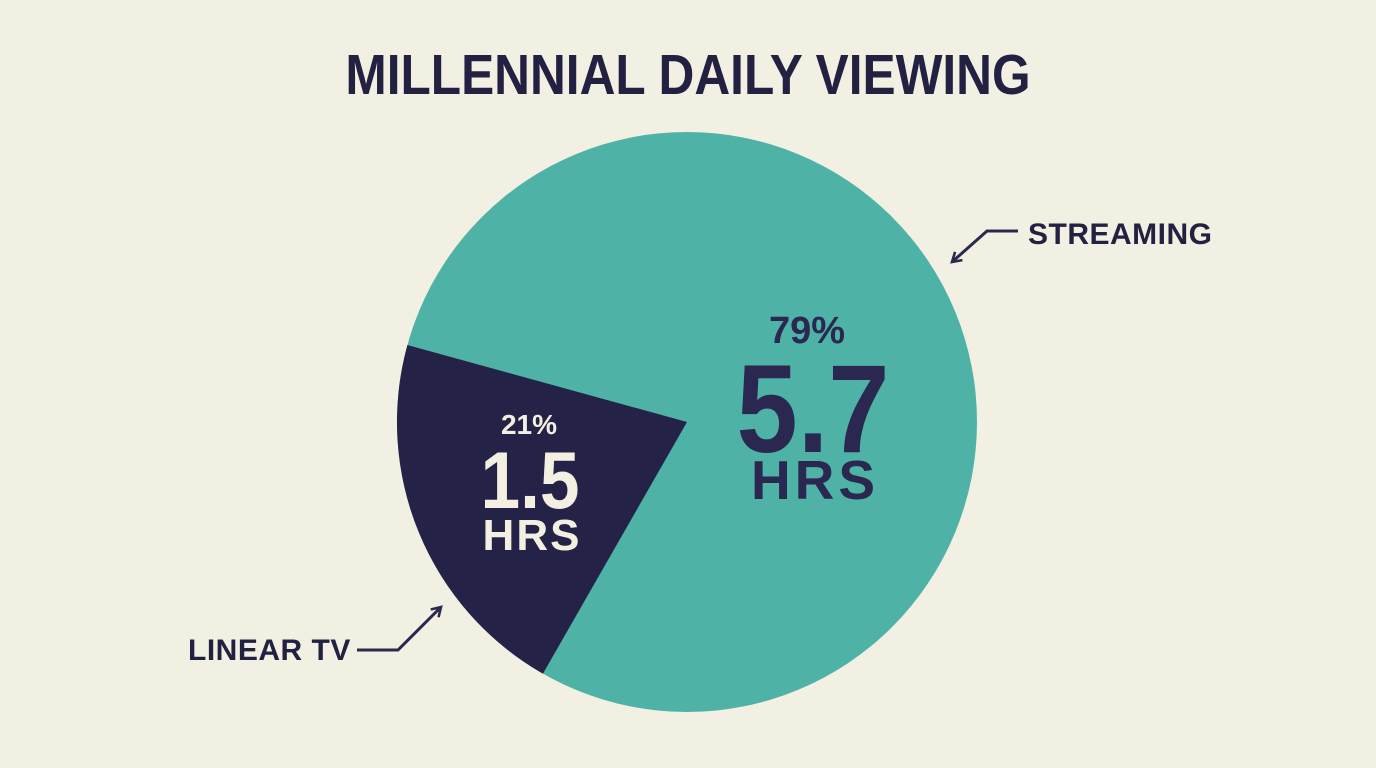  What do you see at coordinates (984, 246) in the screenshot?
I see `streaming-callout-arrow` at bounding box center [984, 246].